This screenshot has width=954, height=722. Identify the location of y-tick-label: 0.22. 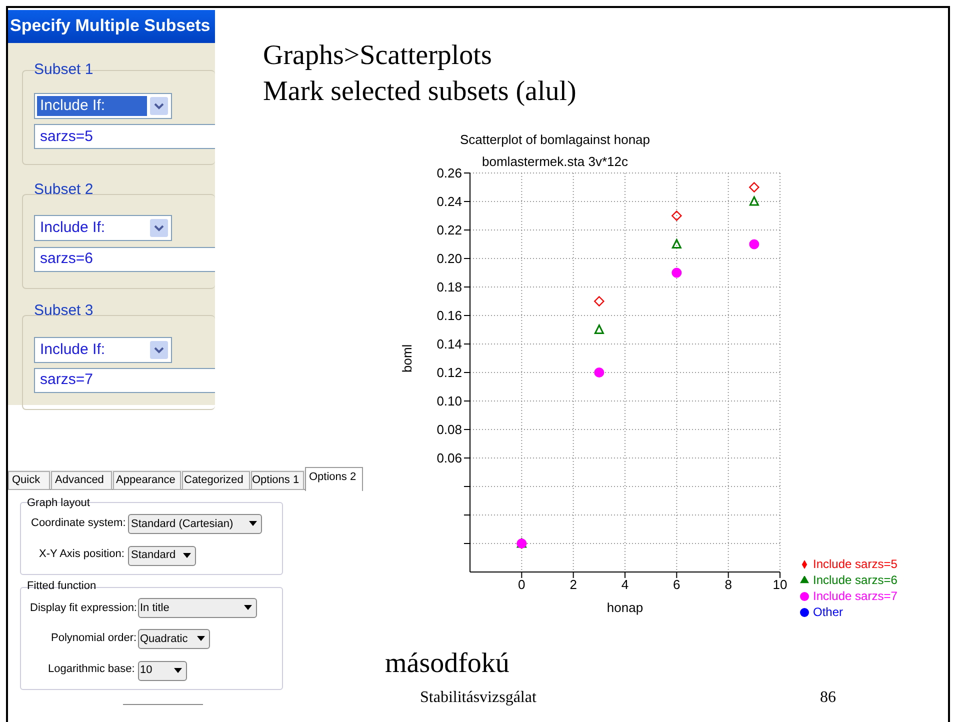
(449, 230).